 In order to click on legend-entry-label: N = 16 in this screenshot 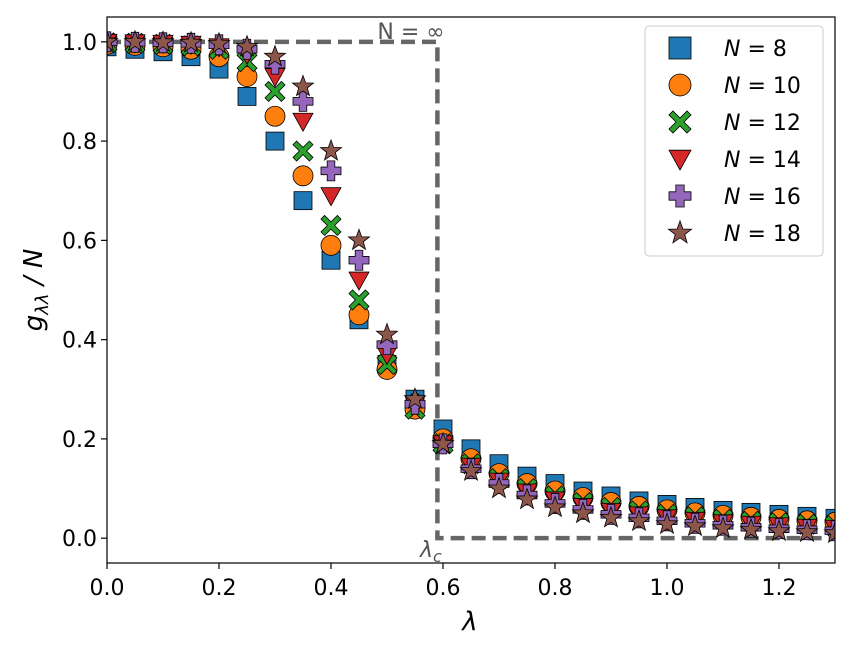, I will do `click(762, 197)`.